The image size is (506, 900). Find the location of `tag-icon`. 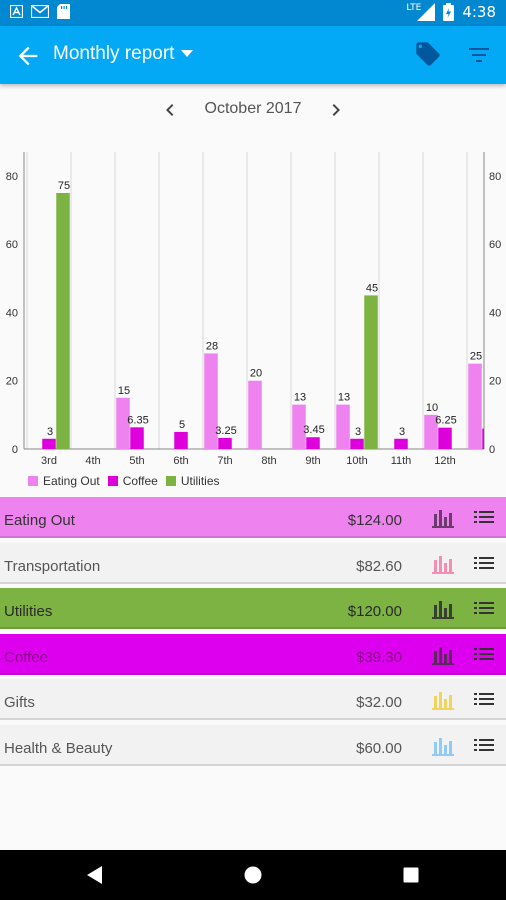

tag-icon is located at coordinates (428, 54).